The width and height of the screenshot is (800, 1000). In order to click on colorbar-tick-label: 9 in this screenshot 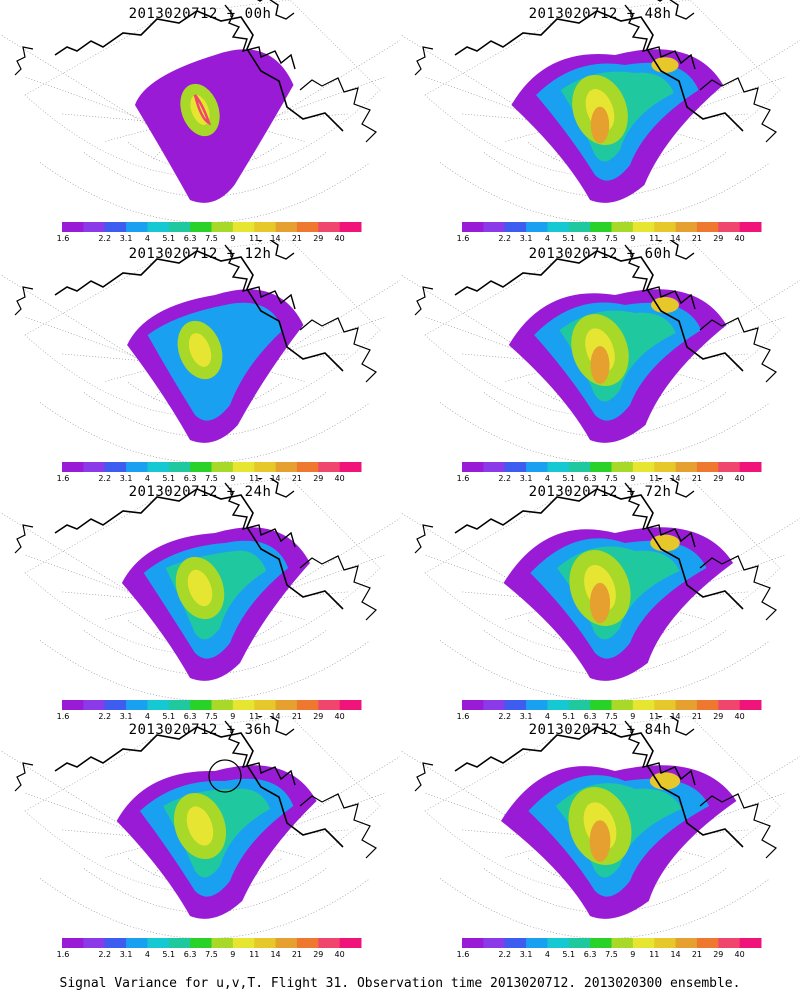, I will do `click(633, 716)`.